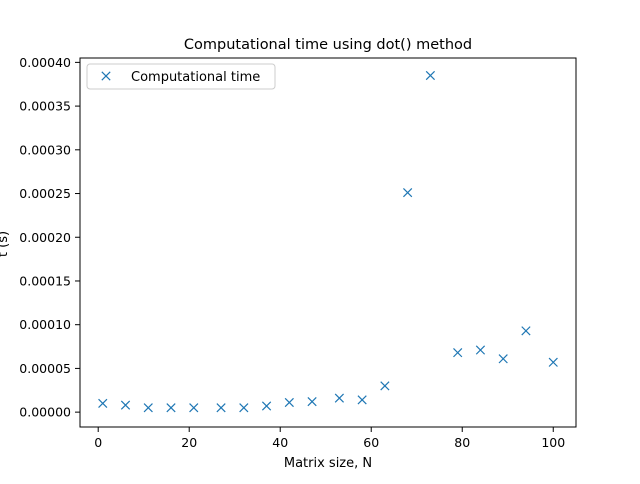  I want to click on legend-marker-stroke, so click(106, 76).